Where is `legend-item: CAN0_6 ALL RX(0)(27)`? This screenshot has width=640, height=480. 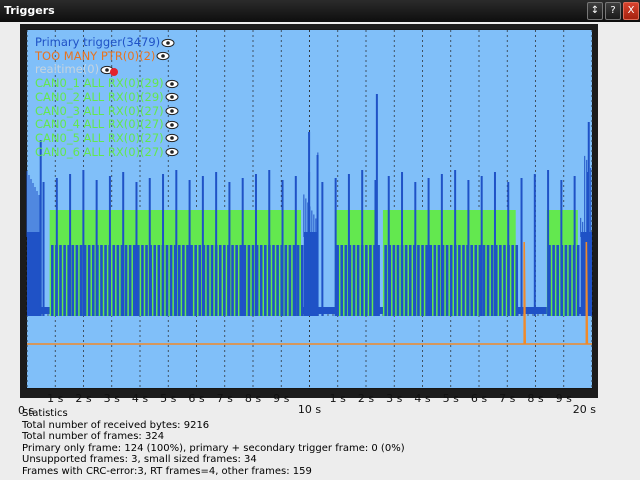 legend-item: CAN0_6 ALL RX(0)(27) is located at coordinates (107, 152).